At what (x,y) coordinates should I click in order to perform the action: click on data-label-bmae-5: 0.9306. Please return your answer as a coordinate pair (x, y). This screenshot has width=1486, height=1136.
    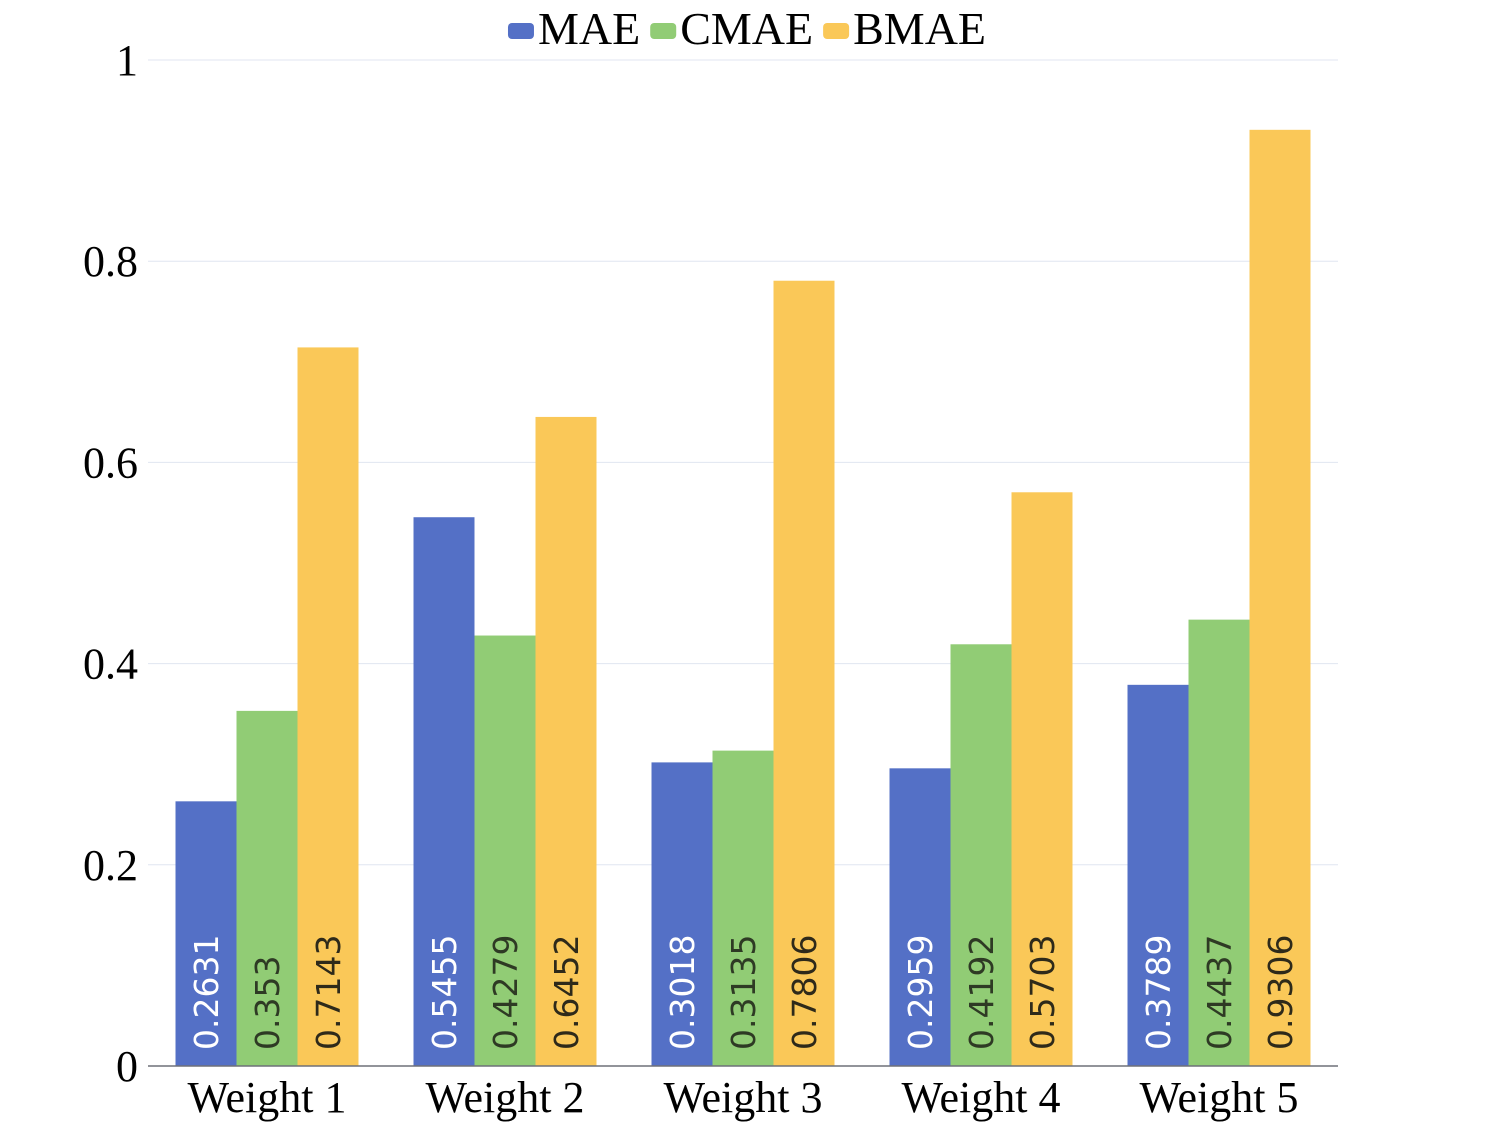
    Looking at the image, I should click on (1280, 992).